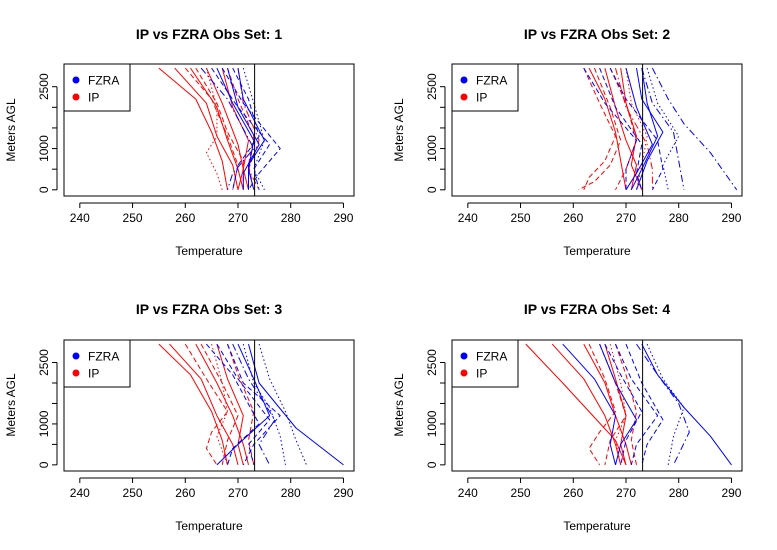 The height and width of the screenshot is (550, 777). Describe the element at coordinates (597, 34) in the screenshot. I see `panel-title: IP vs FZRA Obs Set: 2` at that location.